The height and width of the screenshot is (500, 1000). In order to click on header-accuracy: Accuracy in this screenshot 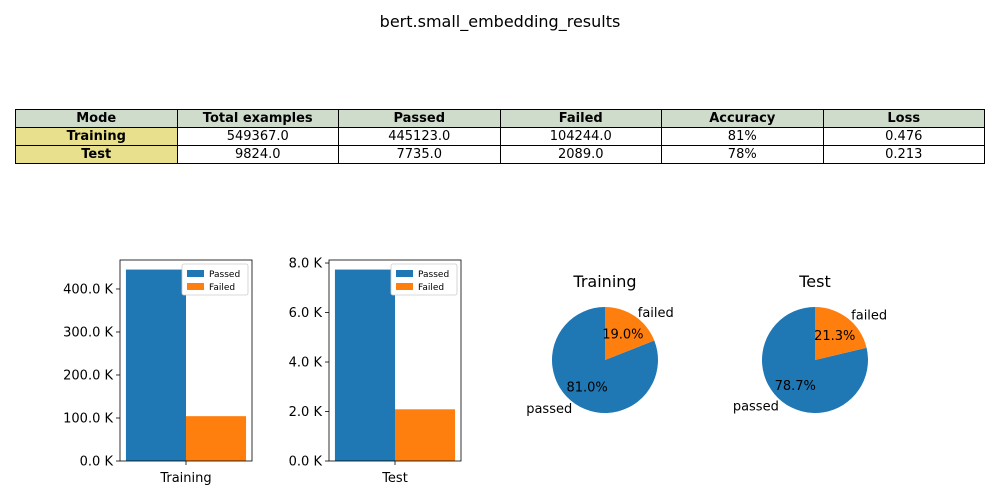, I will do `click(742, 118)`.